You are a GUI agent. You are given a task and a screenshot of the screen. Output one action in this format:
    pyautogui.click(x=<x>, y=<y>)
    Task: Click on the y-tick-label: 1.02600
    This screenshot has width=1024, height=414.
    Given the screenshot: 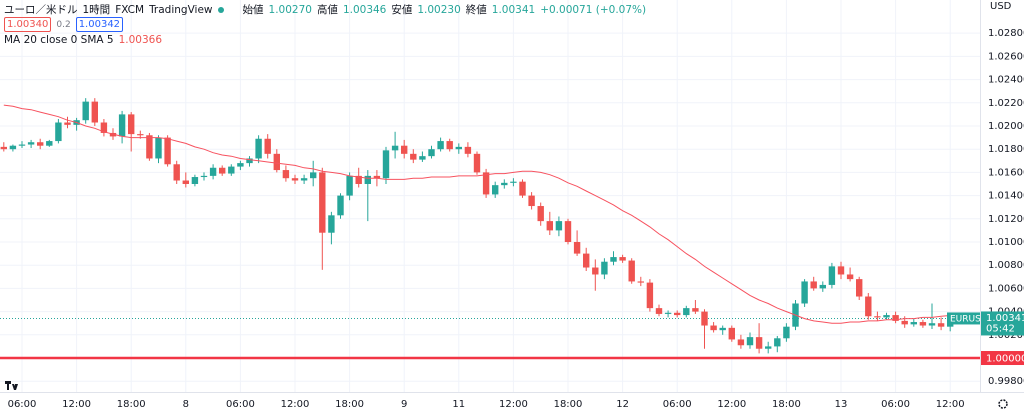 What is the action you would take?
    pyautogui.click(x=1006, y=56)
    